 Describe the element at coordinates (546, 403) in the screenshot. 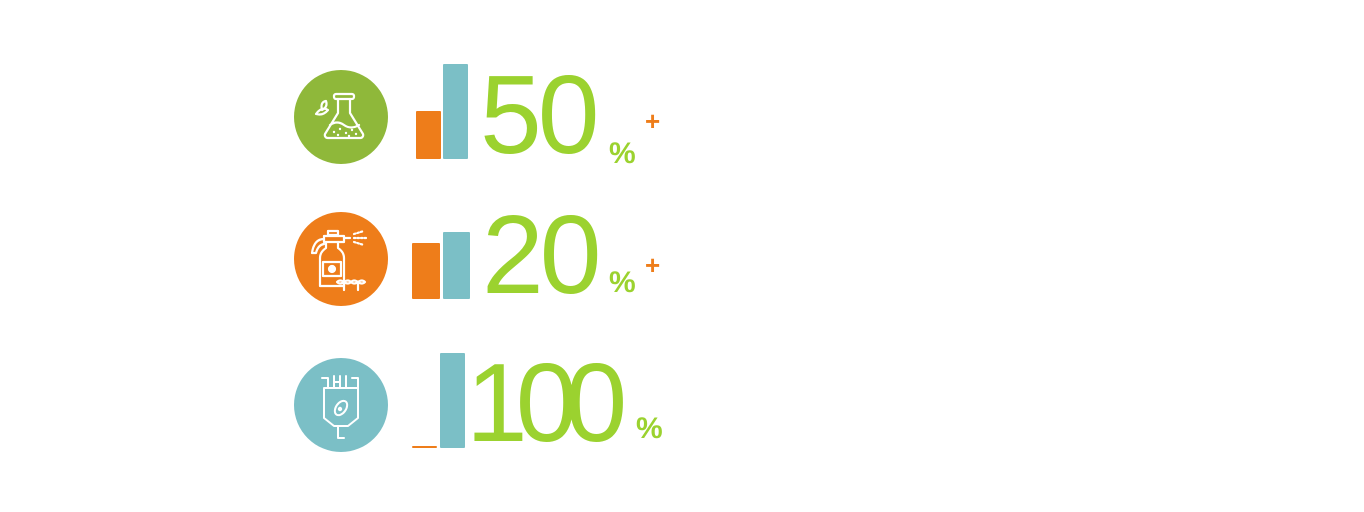

I see `stat-number-3: 100` at that location.